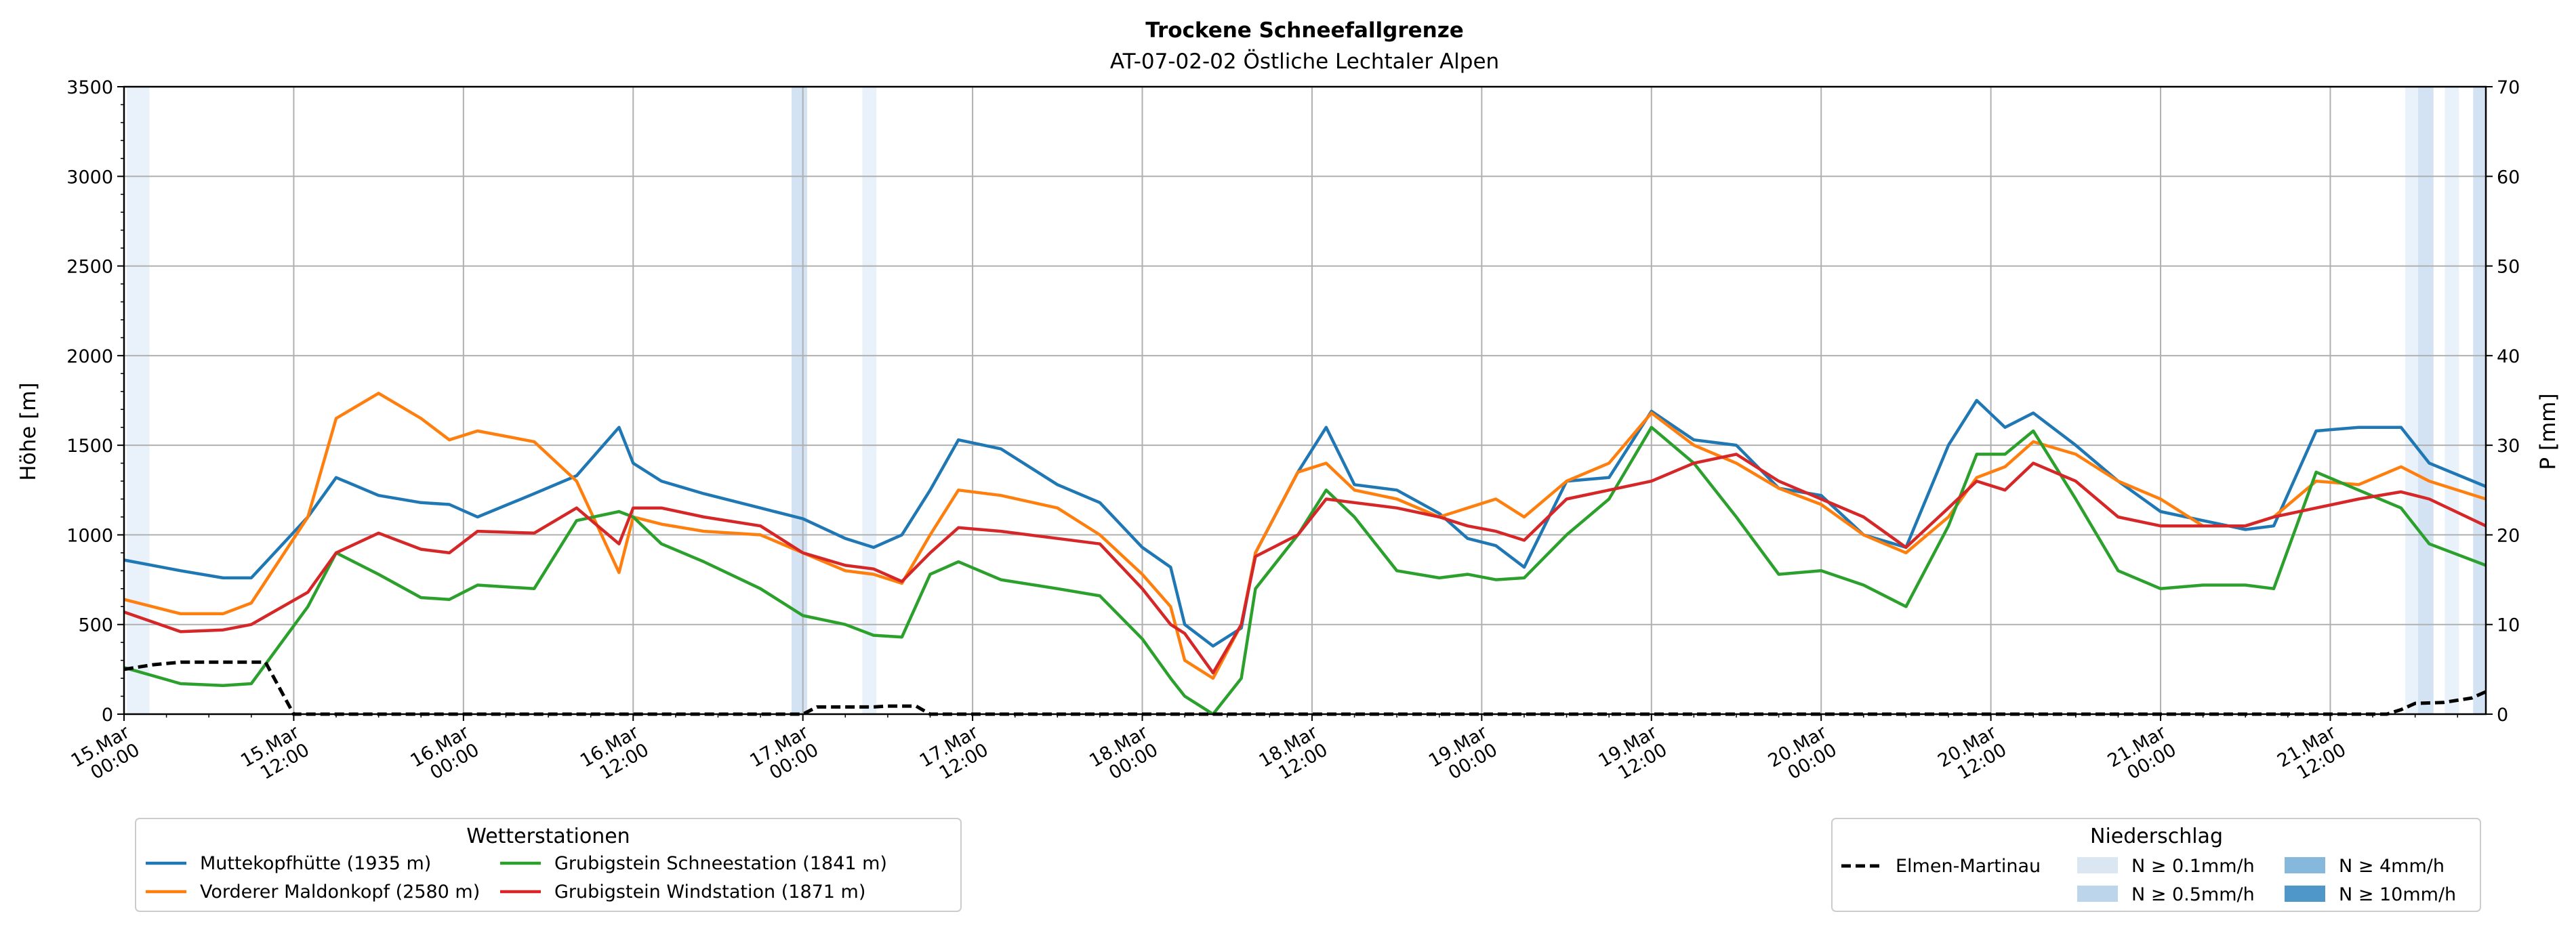 The height and width of the screenshot is (933, 2576). What do you see at coordinates (548, 836) in the screenshot?
I see `legend-stations-title: Wetterstationen` at bounding box center [548, 836].